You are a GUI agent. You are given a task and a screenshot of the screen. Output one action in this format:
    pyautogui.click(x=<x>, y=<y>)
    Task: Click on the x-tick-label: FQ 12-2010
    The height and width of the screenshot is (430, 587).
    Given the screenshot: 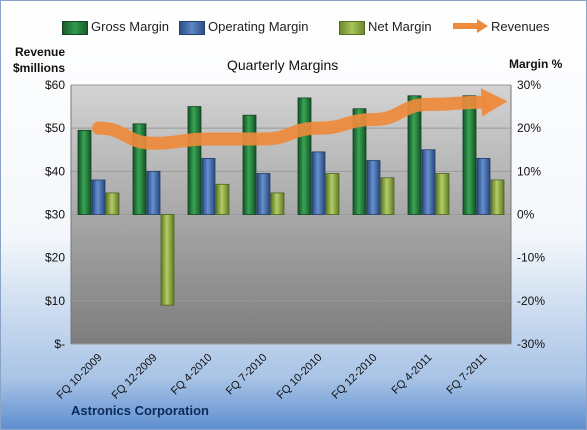 What is the action you would take?
    pyautogui.click(x=355, y=377)
    